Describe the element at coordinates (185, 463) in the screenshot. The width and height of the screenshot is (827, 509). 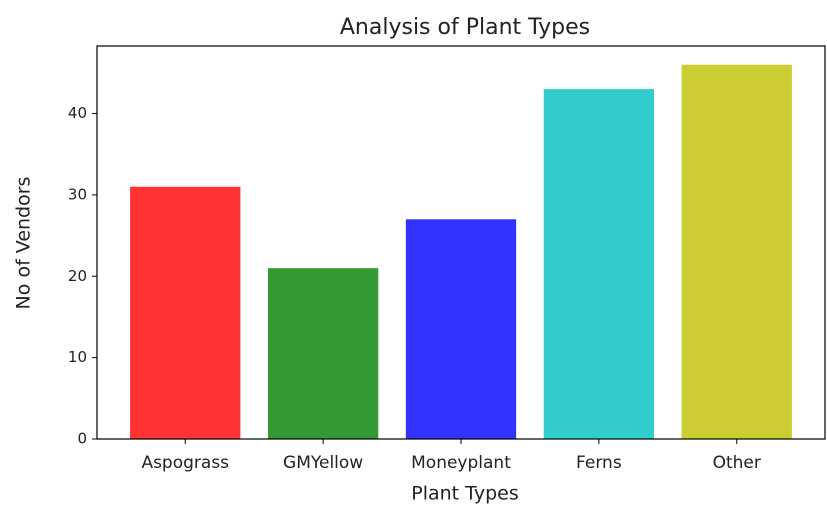
I see `x-tick-label: Aspograss` at that location.